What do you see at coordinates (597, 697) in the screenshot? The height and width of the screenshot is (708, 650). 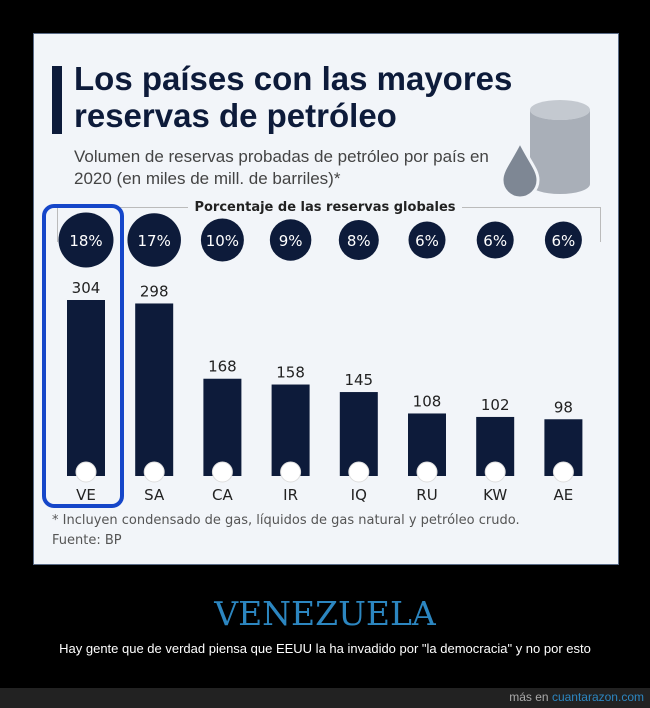 I see `site-link: cuantarazon.com` at bounding box center [597, 697].